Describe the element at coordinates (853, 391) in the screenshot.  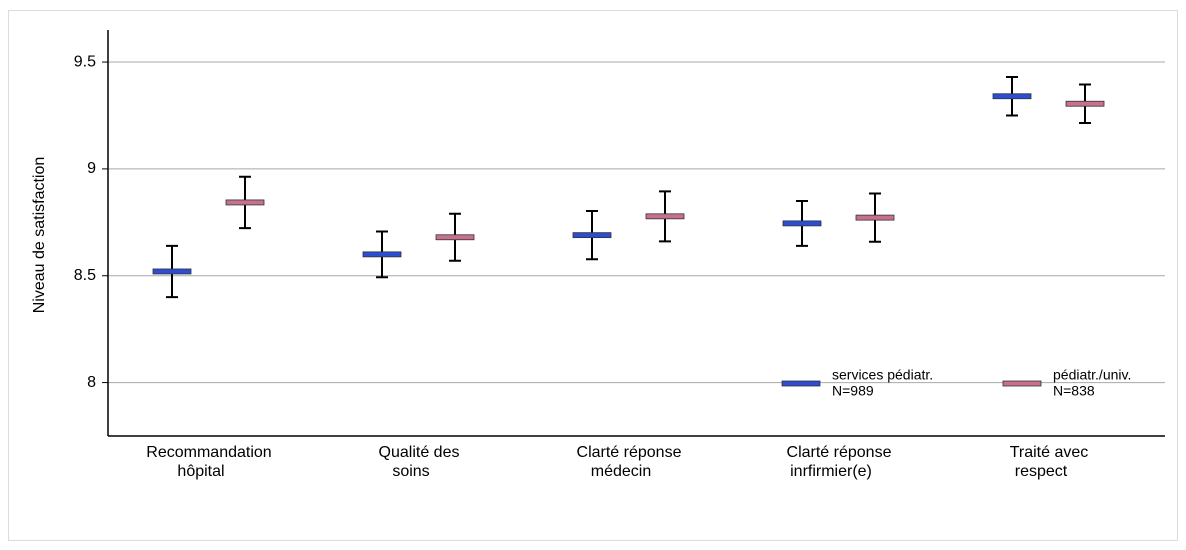
I see `legend-label: N=989` at that location.